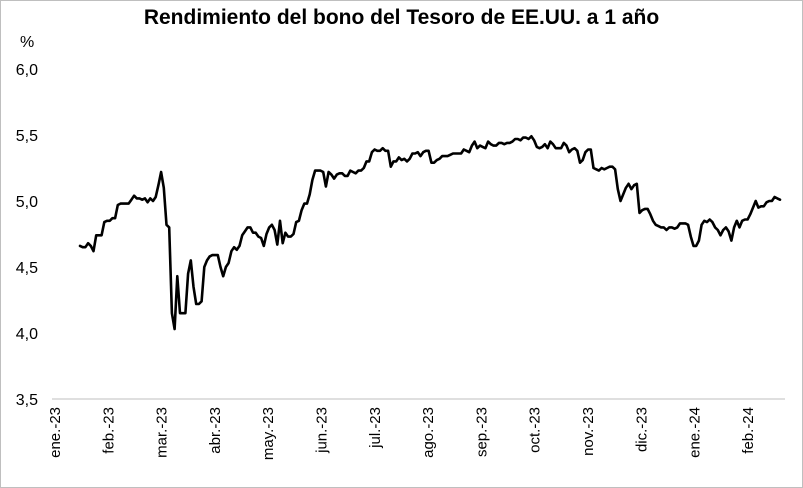  Describe the element at coordinates (108, 430) in the screenshot. I see `x-tick-label: feb.-23` at that location.